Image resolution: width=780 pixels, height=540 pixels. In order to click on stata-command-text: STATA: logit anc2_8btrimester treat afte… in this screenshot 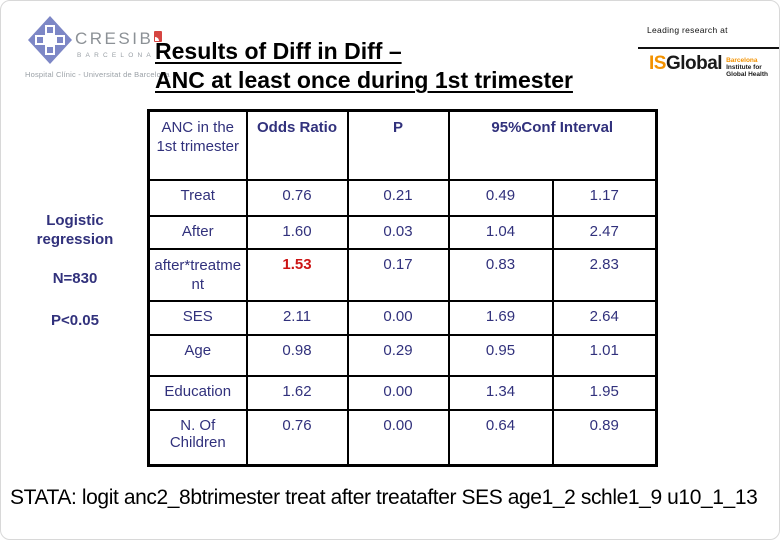, I will do `click(384, 497)`.